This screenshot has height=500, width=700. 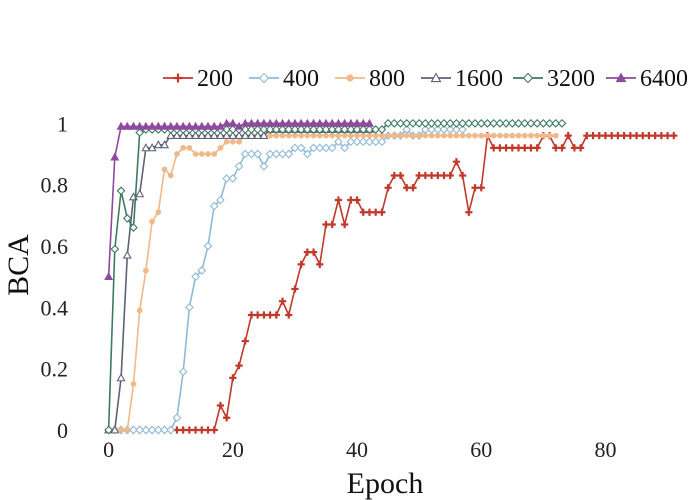 I want to click on x-axis-title: Epoch, so click(x=385, y=483).